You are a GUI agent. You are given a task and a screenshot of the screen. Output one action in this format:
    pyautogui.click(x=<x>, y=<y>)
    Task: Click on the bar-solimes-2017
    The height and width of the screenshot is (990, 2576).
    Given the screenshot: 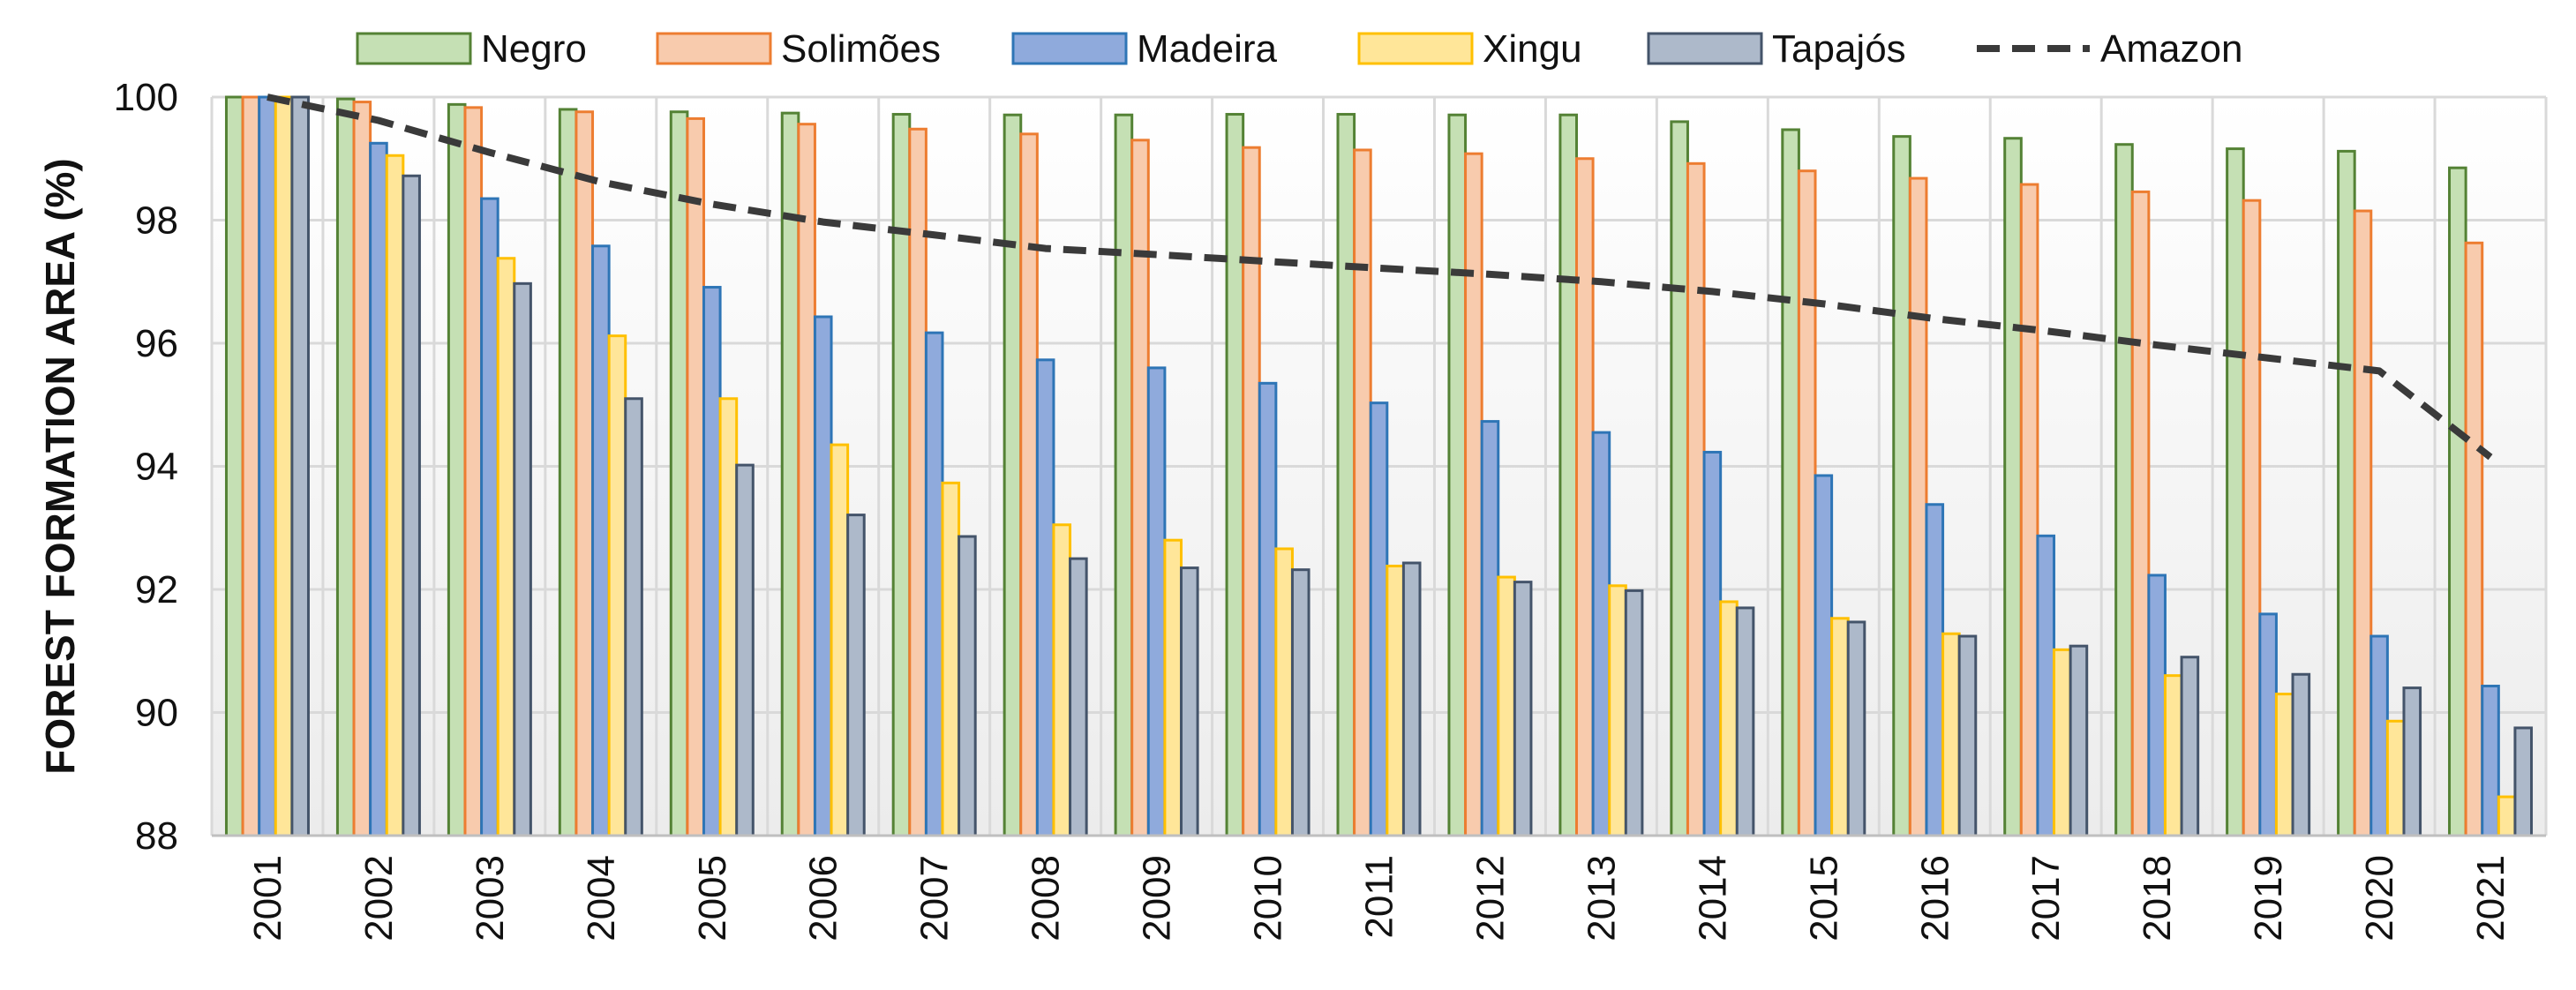 What is the action you would take?
    pyautogui.click(x=2029, y=510)
    